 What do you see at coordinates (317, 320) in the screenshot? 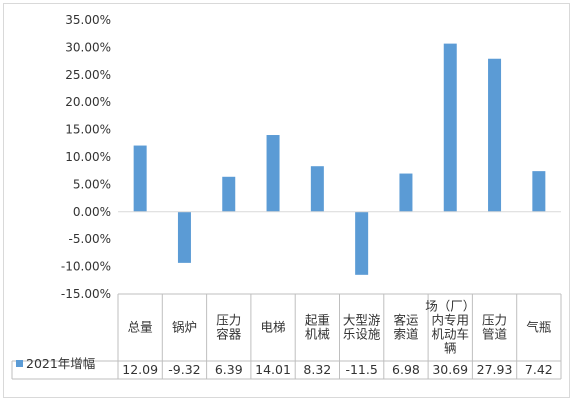
I see `category-label: 起重` at bounding box center [317, 320].